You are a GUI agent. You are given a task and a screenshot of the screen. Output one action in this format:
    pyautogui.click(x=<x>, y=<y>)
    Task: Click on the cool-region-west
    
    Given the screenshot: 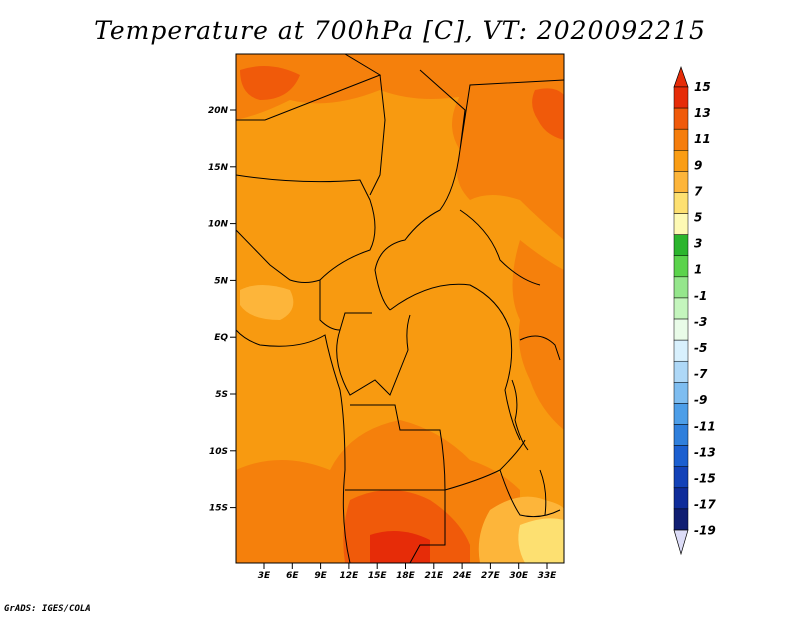 What is the action you would take?
    pyautogui.click(x=267, y=302)
    